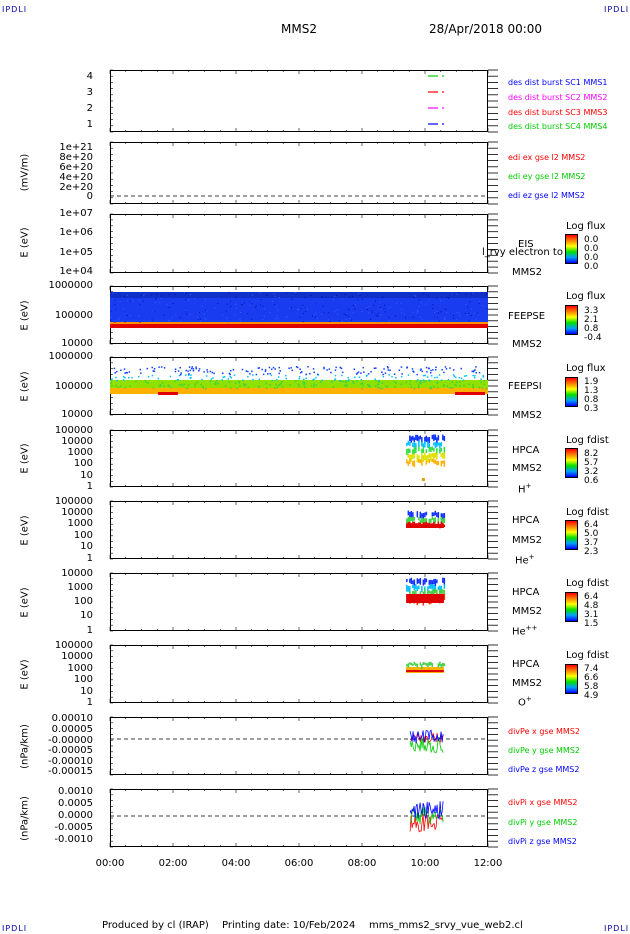 The width and height of the screenshot is (630, 934). What do you see at coordinates (522, 252) in the screenshot?
I see `overlay-label-eis: l_rvy electron to` at bounding box center [522, 252].